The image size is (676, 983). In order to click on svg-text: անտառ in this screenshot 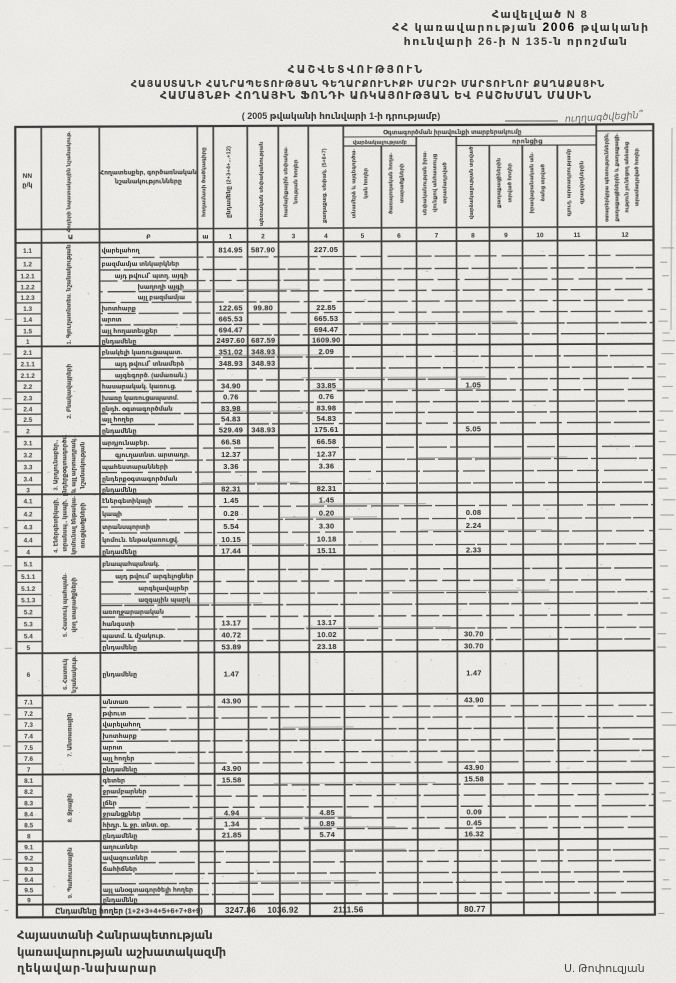, I will do `click(115, 702)`.